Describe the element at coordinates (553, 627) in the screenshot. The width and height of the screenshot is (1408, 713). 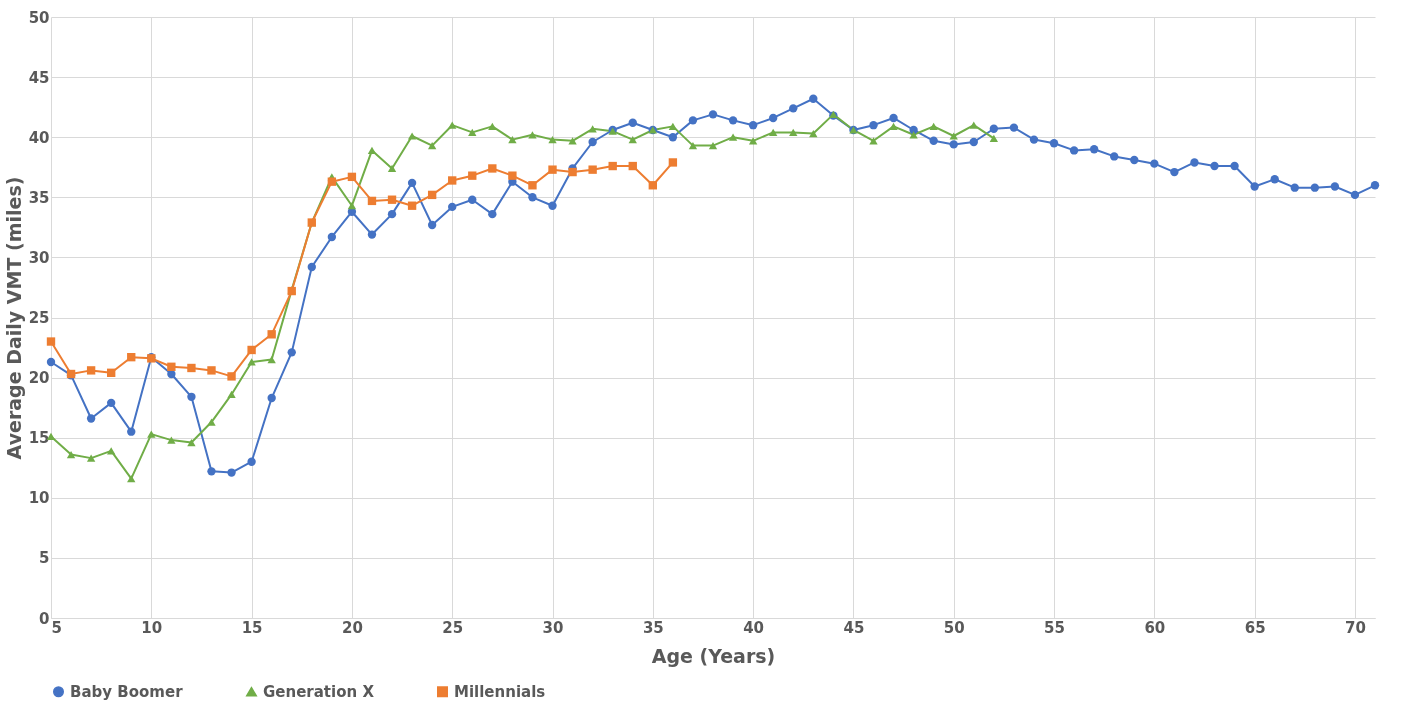
I see `x-tick-label: 30` at that location.